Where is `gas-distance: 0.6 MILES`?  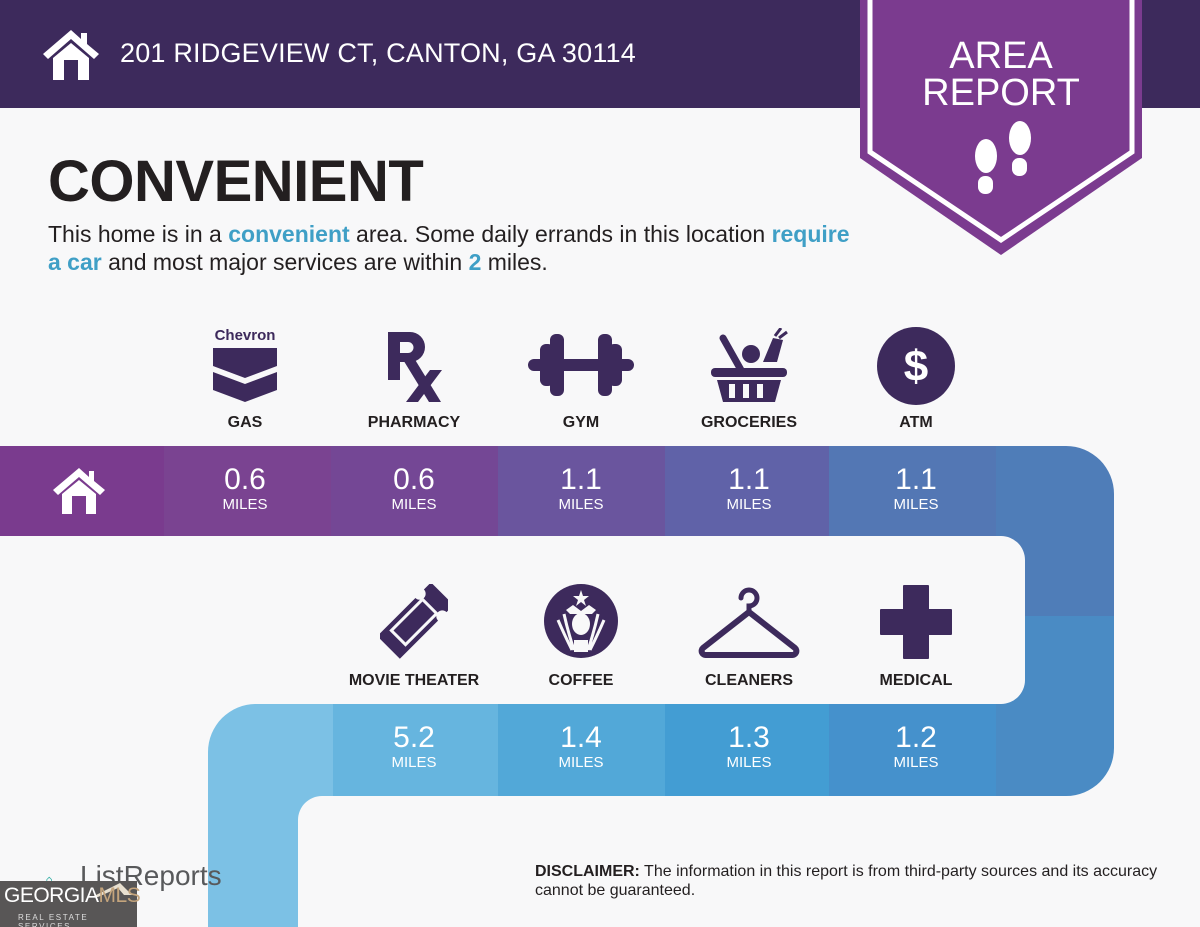 gas-distance: 0.6 MILES is located at coordinates (245, 489).